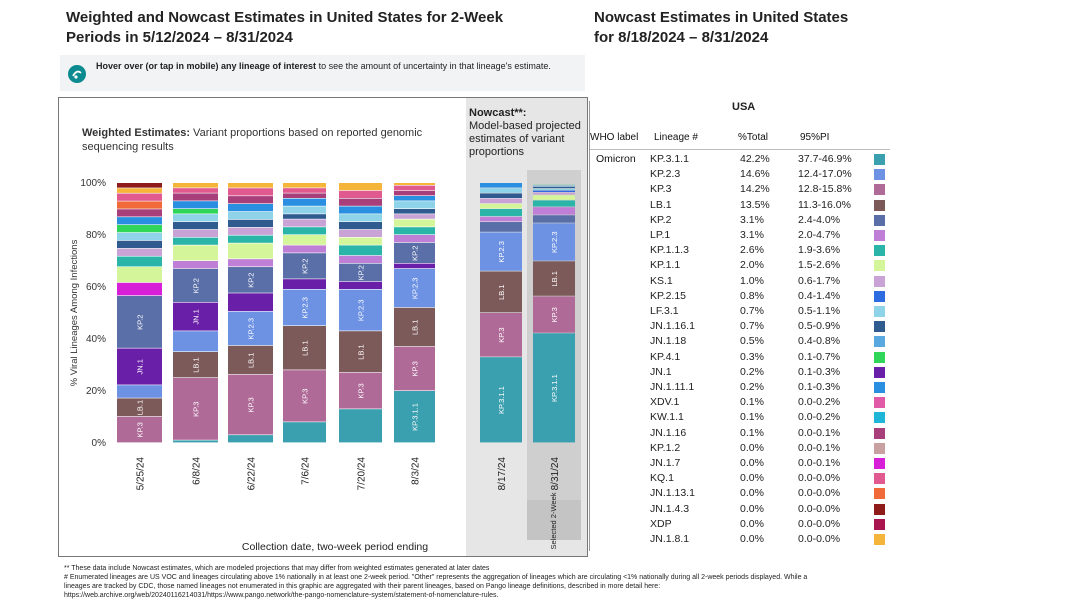 This screenshot has width=1080, height=608. Describe the element at coordinates (744, 357) in the screenshot. I see `lineage-row: KP.4.1 0.3% 0.1-0.7%` at that location.